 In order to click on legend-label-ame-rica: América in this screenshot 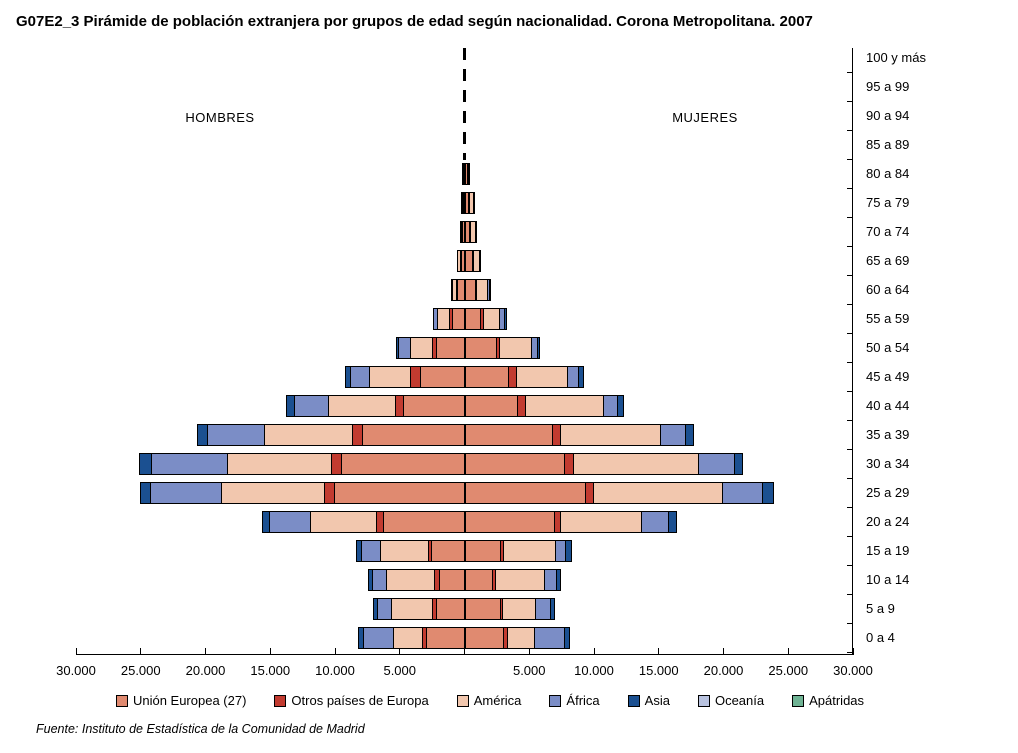, I will do `click(497, 700)`.